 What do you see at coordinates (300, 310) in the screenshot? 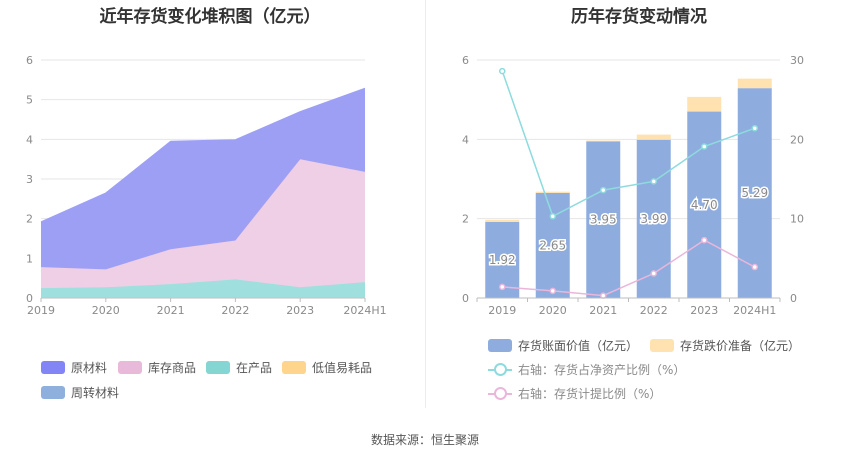
I see `left-x-tick-label: 2023` at bounding box center [300, 310].